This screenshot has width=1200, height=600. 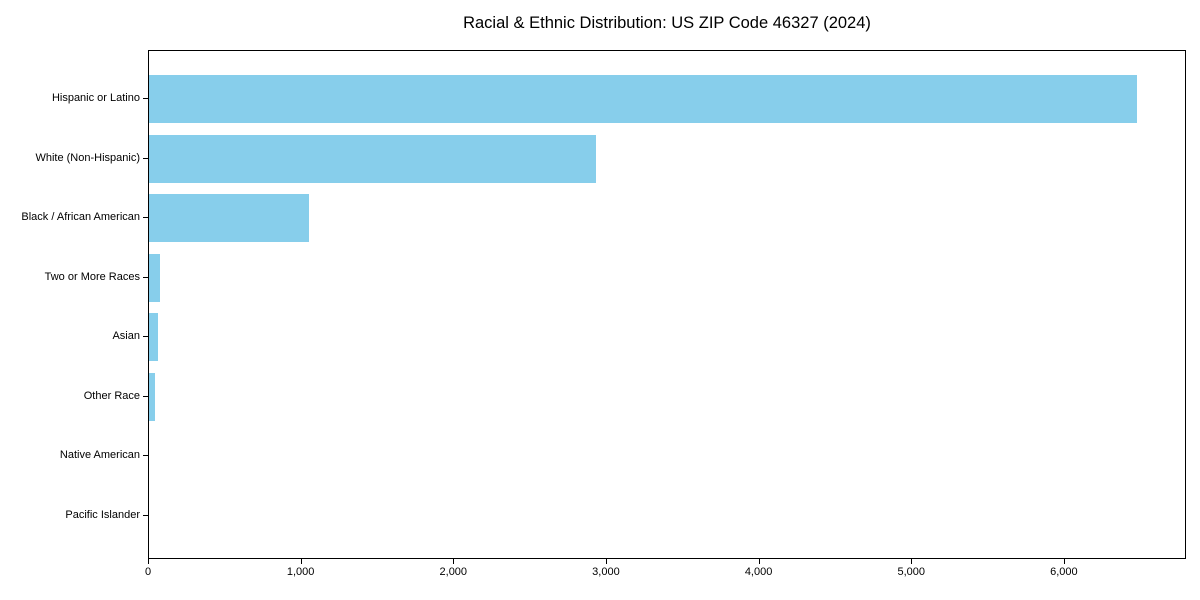 What do you see at coordinates (102, 514) in the screenshot?
I see `y-tick-label-pacific-islander: Pacific Islander` at bounding box center [102, 514].